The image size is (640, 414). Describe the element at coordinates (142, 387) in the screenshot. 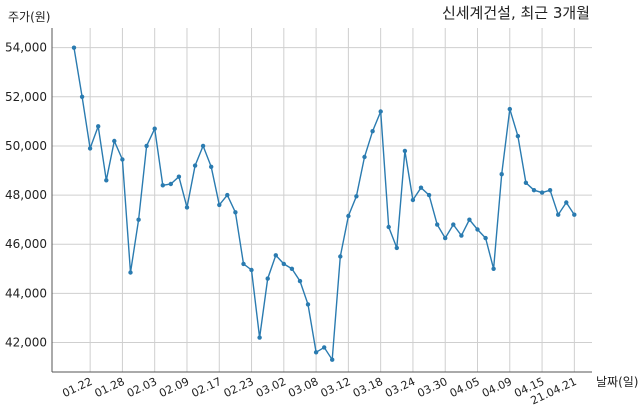

I see `x-tick-label: 02.03` at that location.